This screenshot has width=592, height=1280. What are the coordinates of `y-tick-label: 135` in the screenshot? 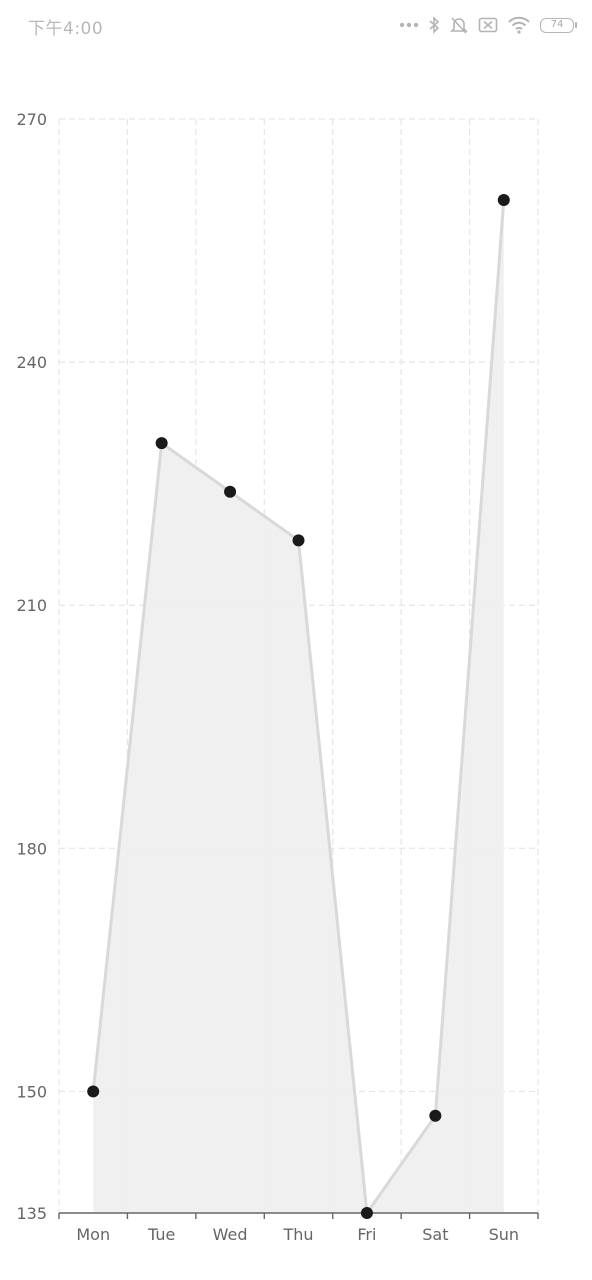 It's located at (31, 1213).